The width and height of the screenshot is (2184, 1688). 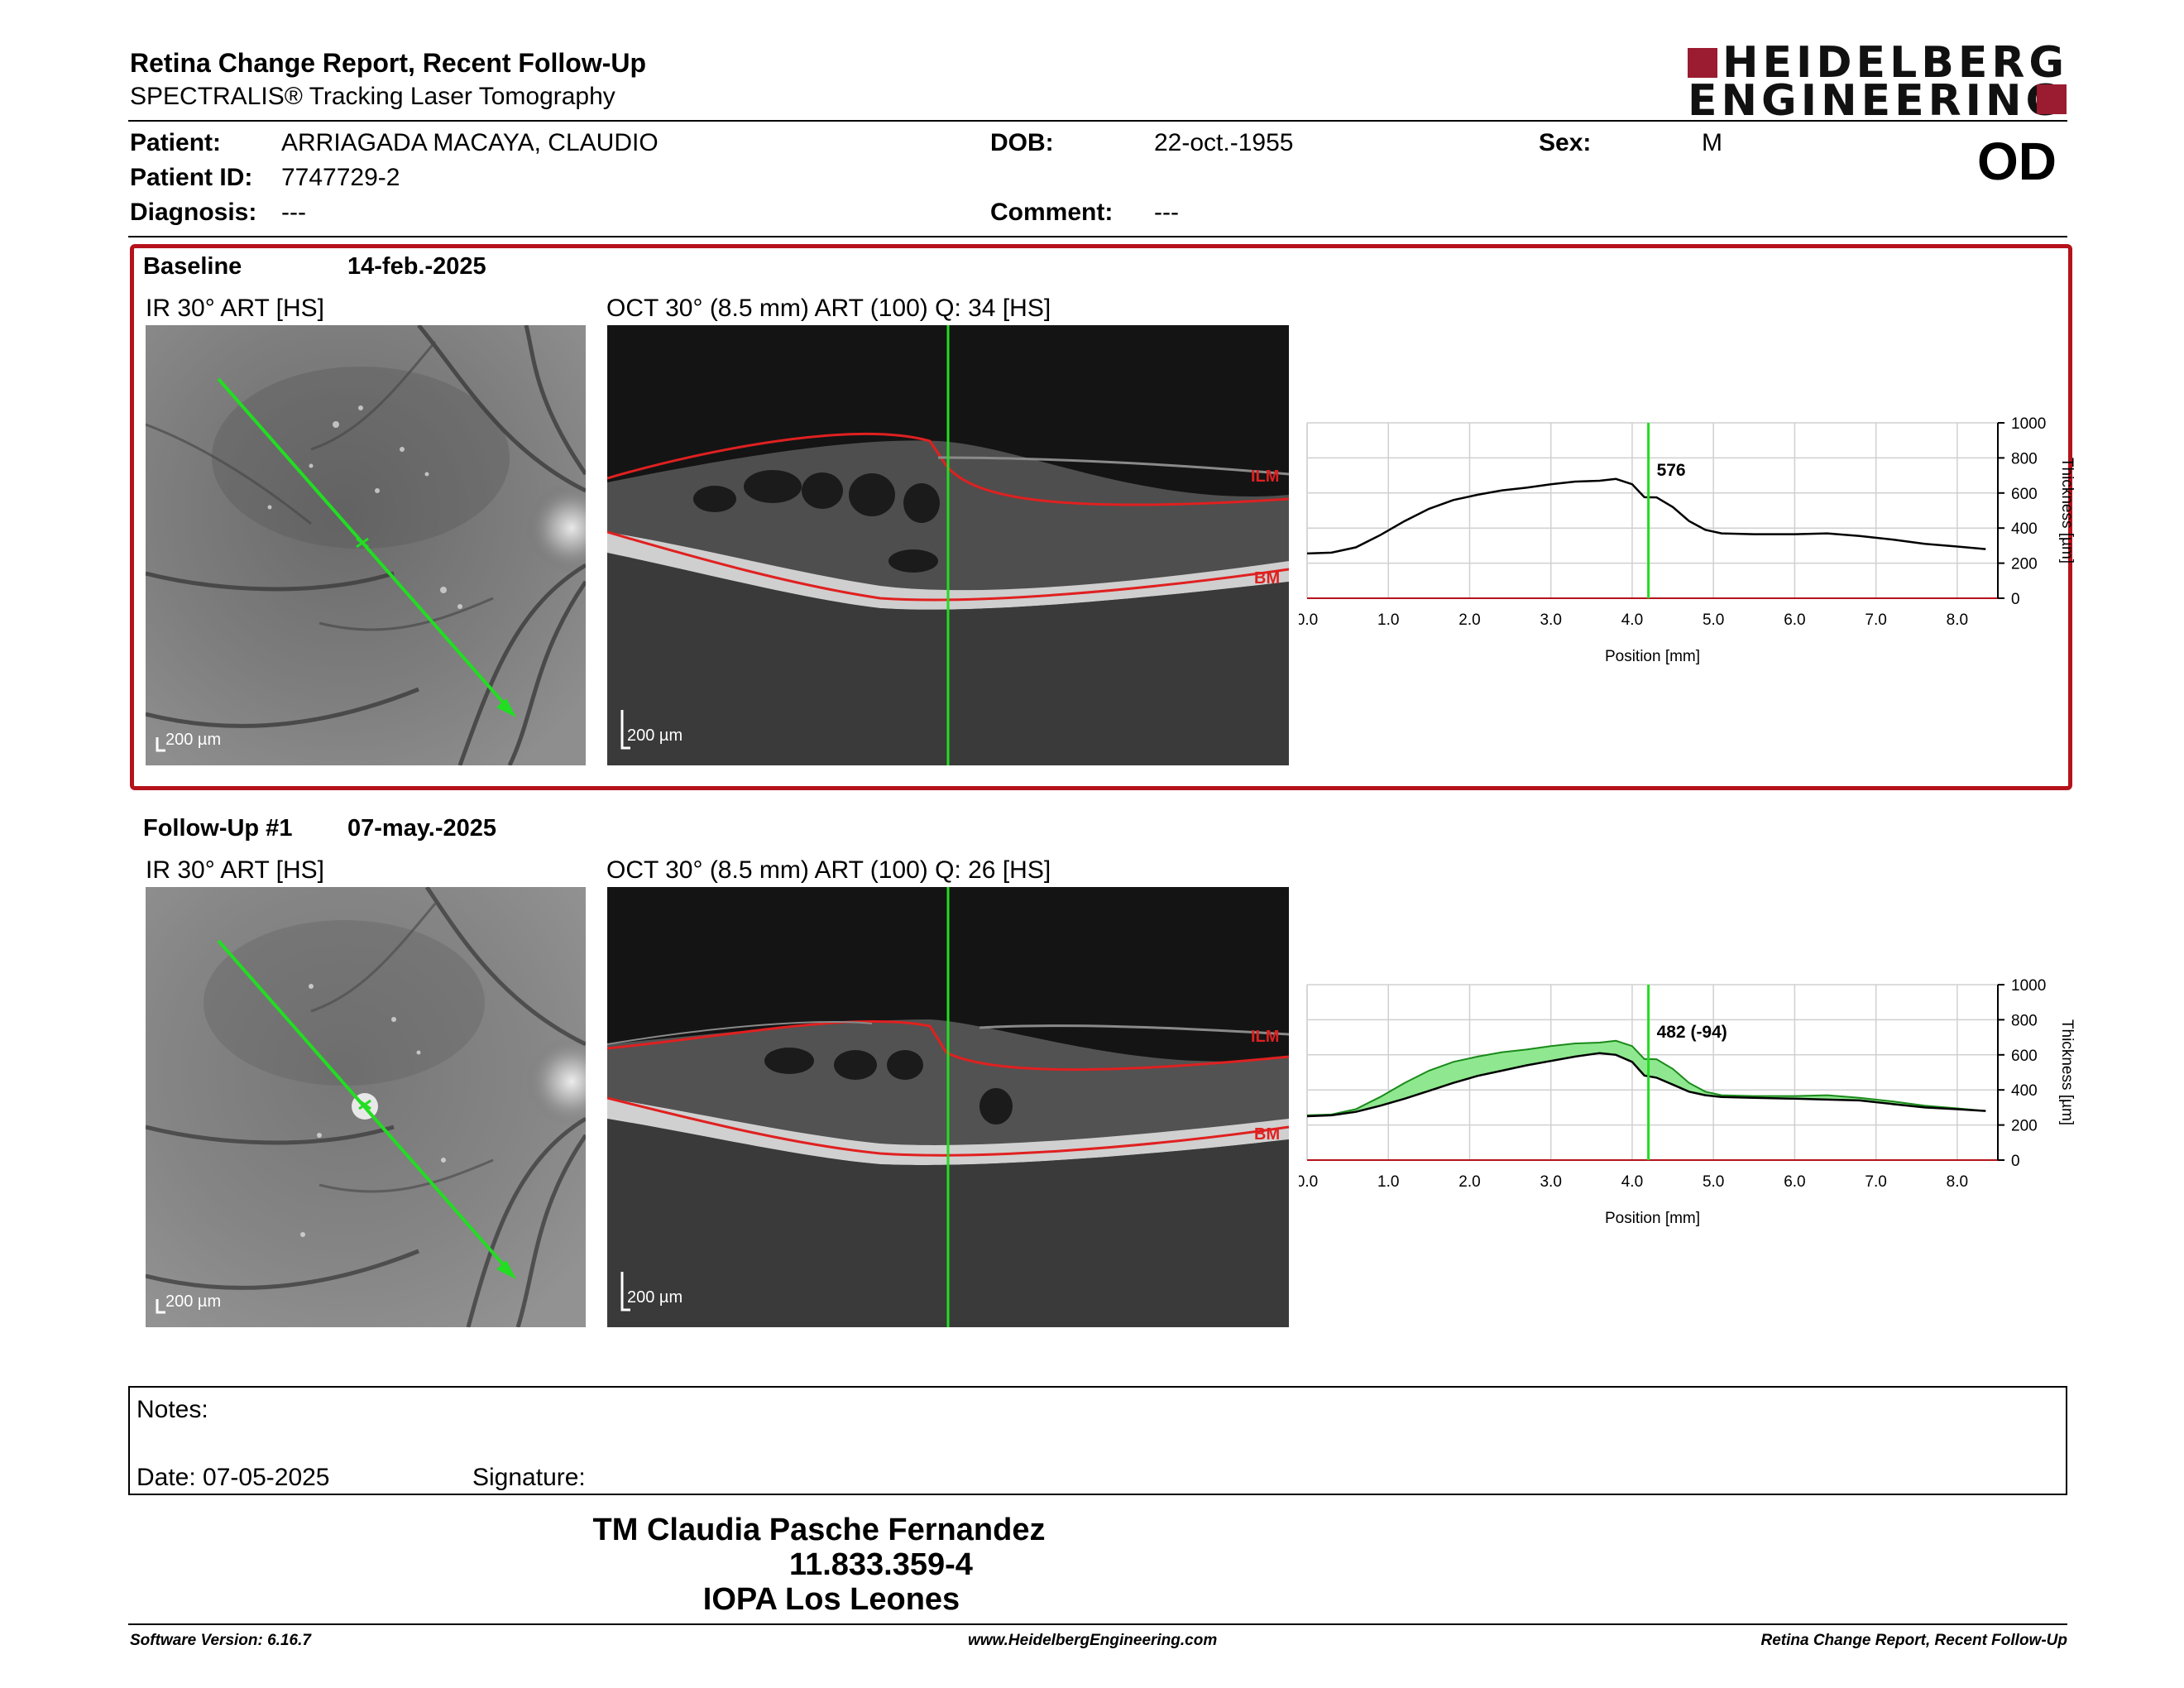 What do you see at coordinates (193, 1301) in the screenshot?
I see `followup-ir-scale: 200 µm` at bounding box center [193, 1301].